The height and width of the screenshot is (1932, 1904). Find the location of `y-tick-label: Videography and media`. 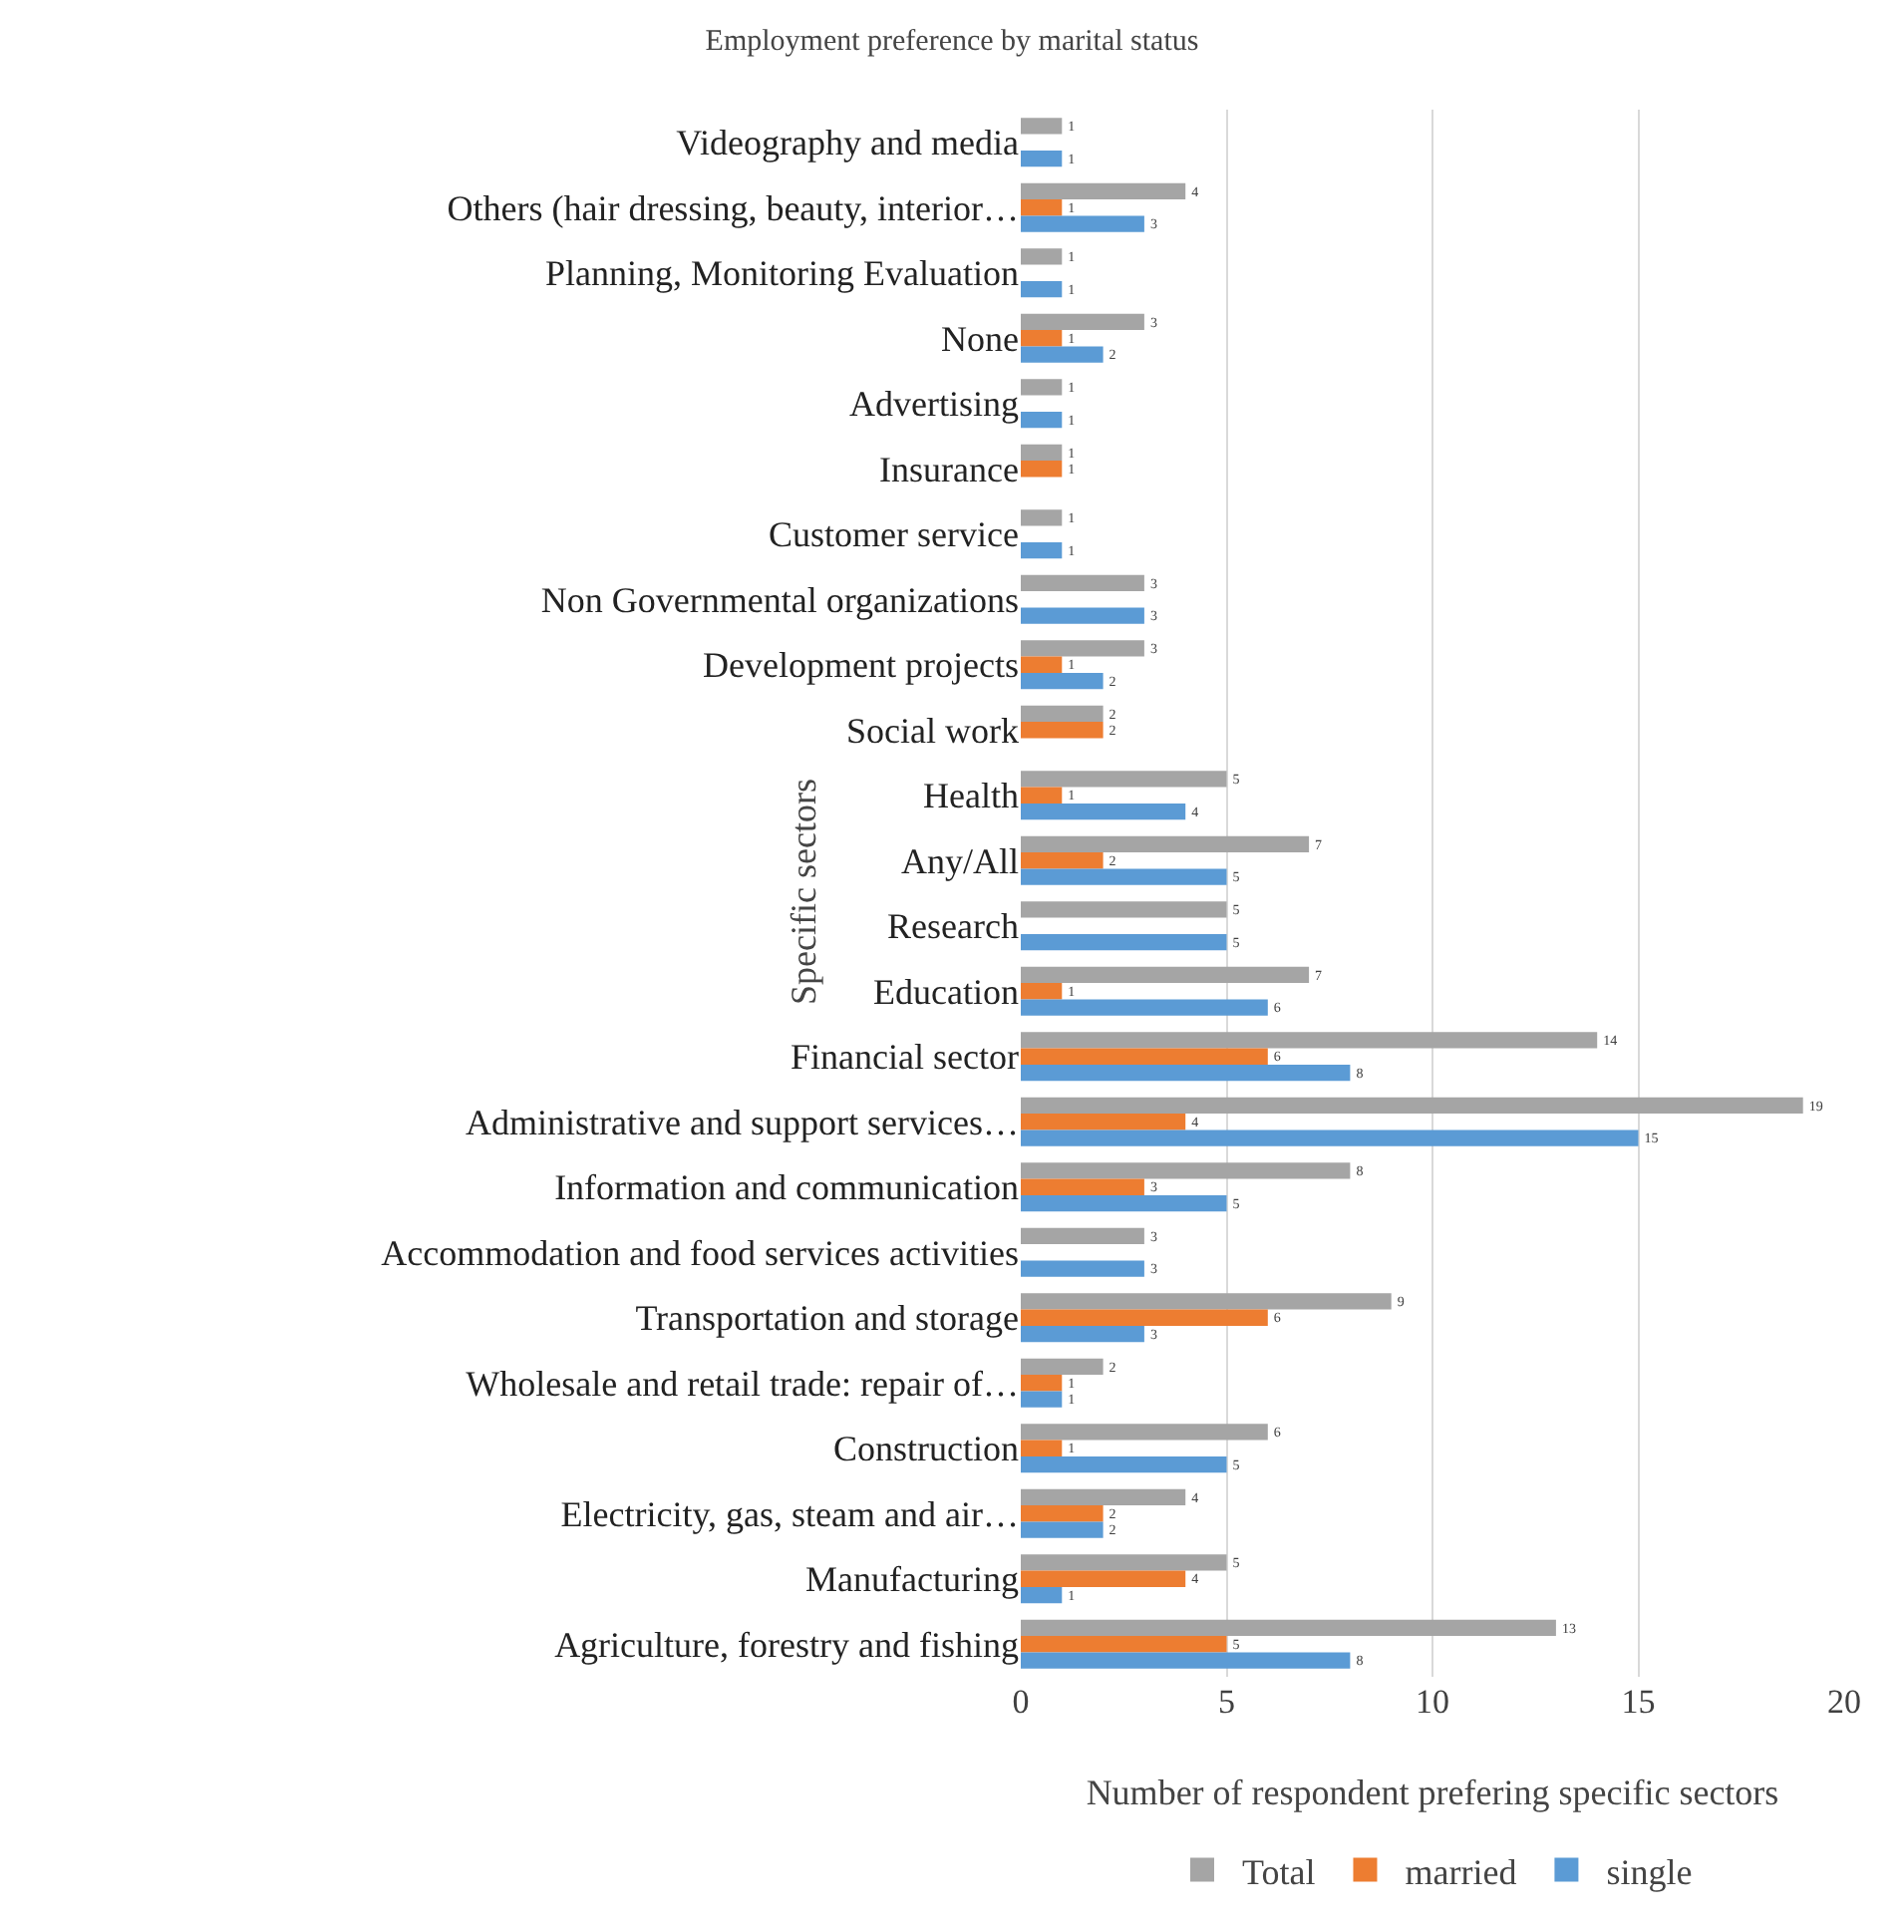

y-tick-label: Videography and media is located at coordinates (847, 143).